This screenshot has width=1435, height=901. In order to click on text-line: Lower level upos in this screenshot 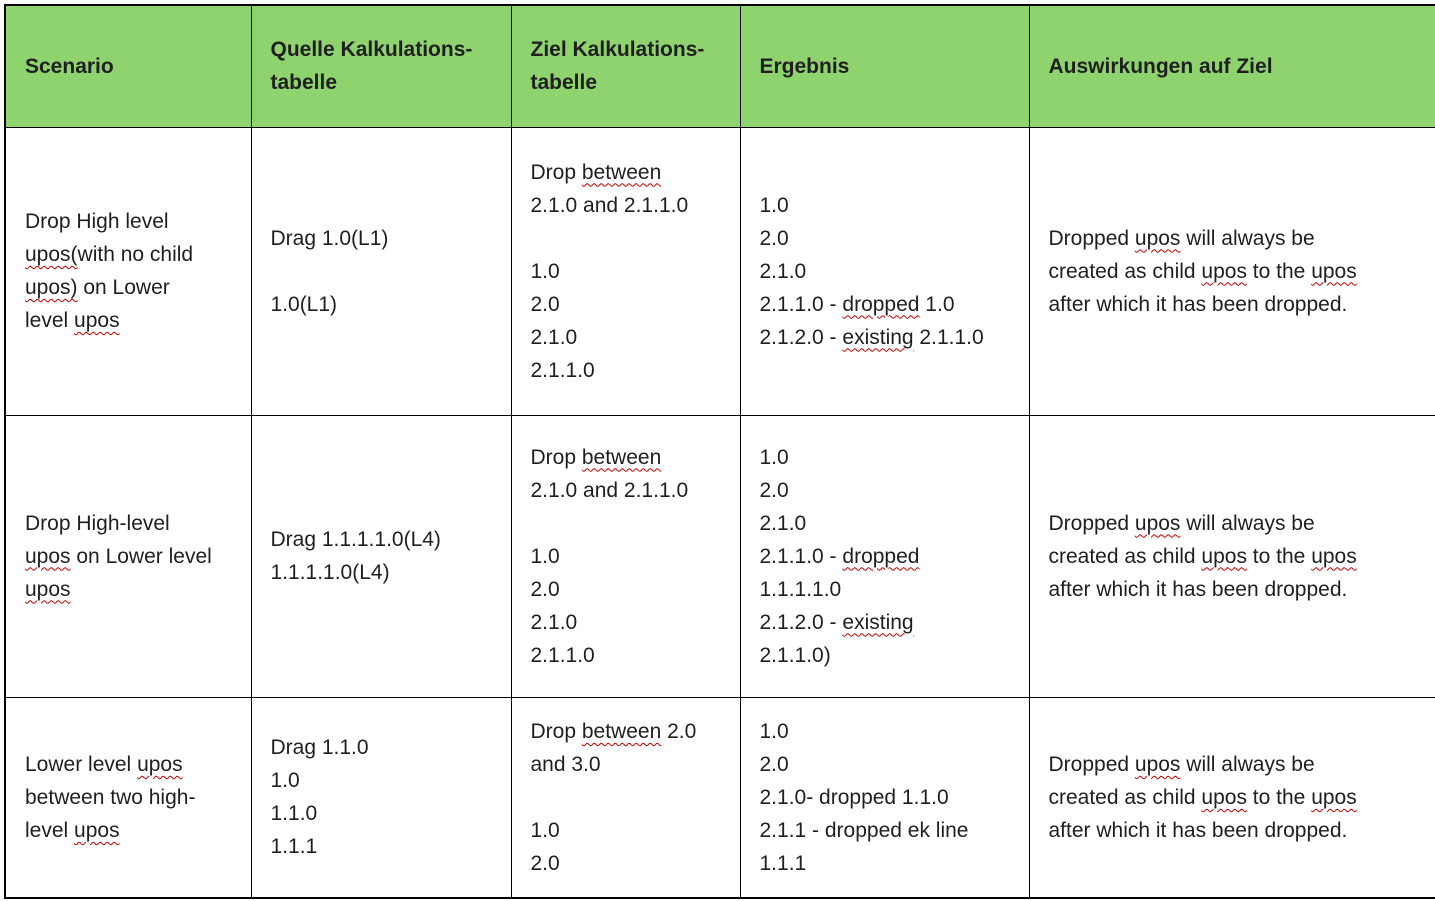, I will do `click(131, 764)`.